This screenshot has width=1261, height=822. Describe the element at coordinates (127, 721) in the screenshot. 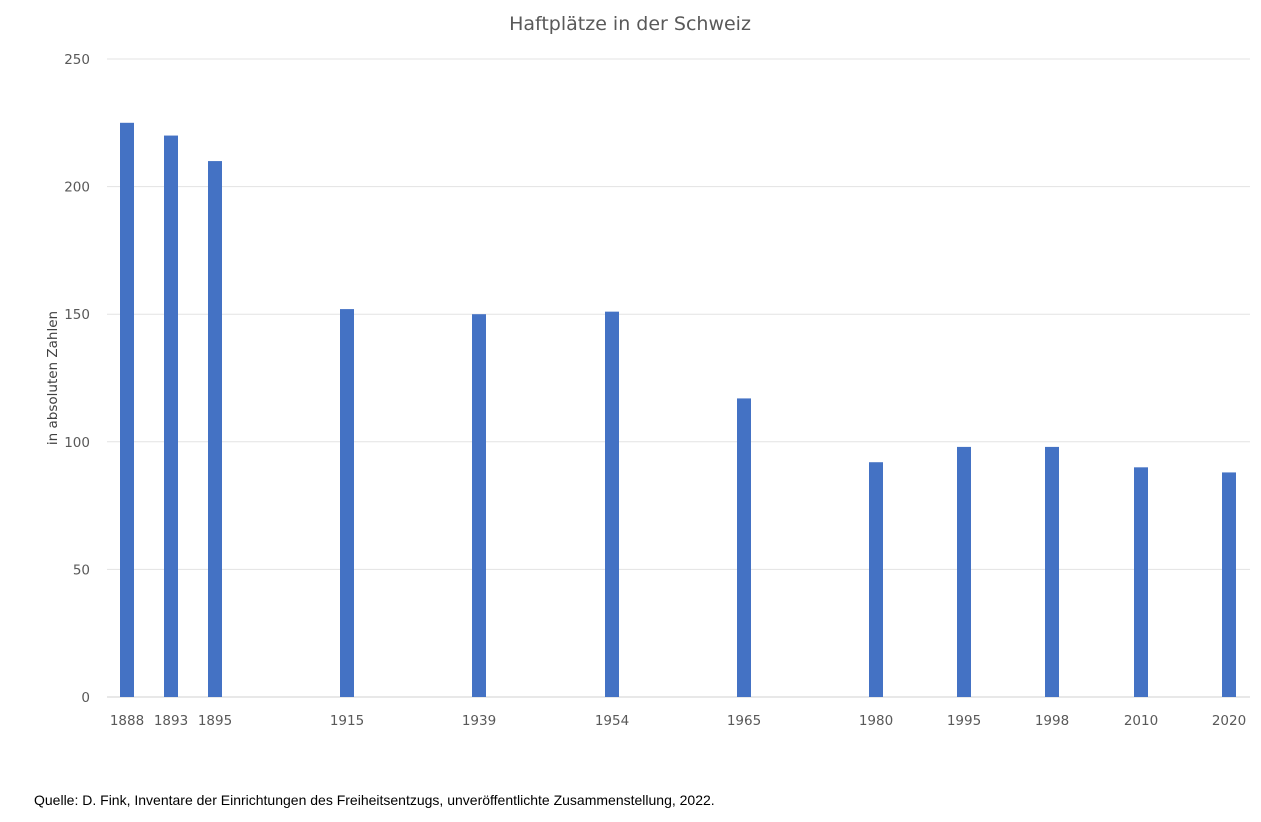

I see `x-tick-label: 1888` at that location.